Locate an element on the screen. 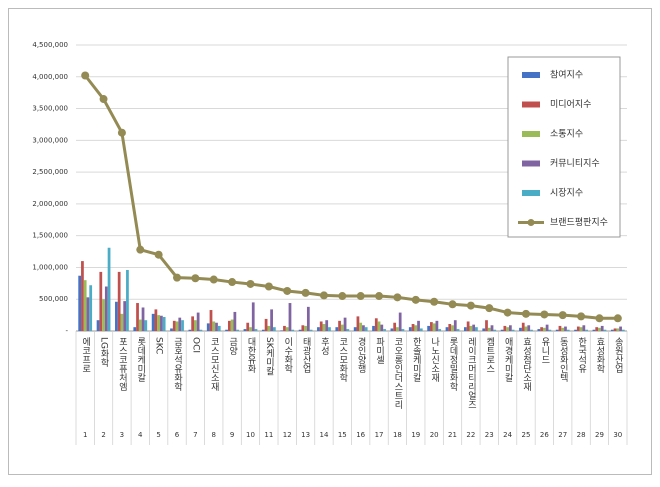 Image resolution: width=660 pixels, height=487 pixels. y-tick-label: 2,000,000 is located at coordinates (50, 204).